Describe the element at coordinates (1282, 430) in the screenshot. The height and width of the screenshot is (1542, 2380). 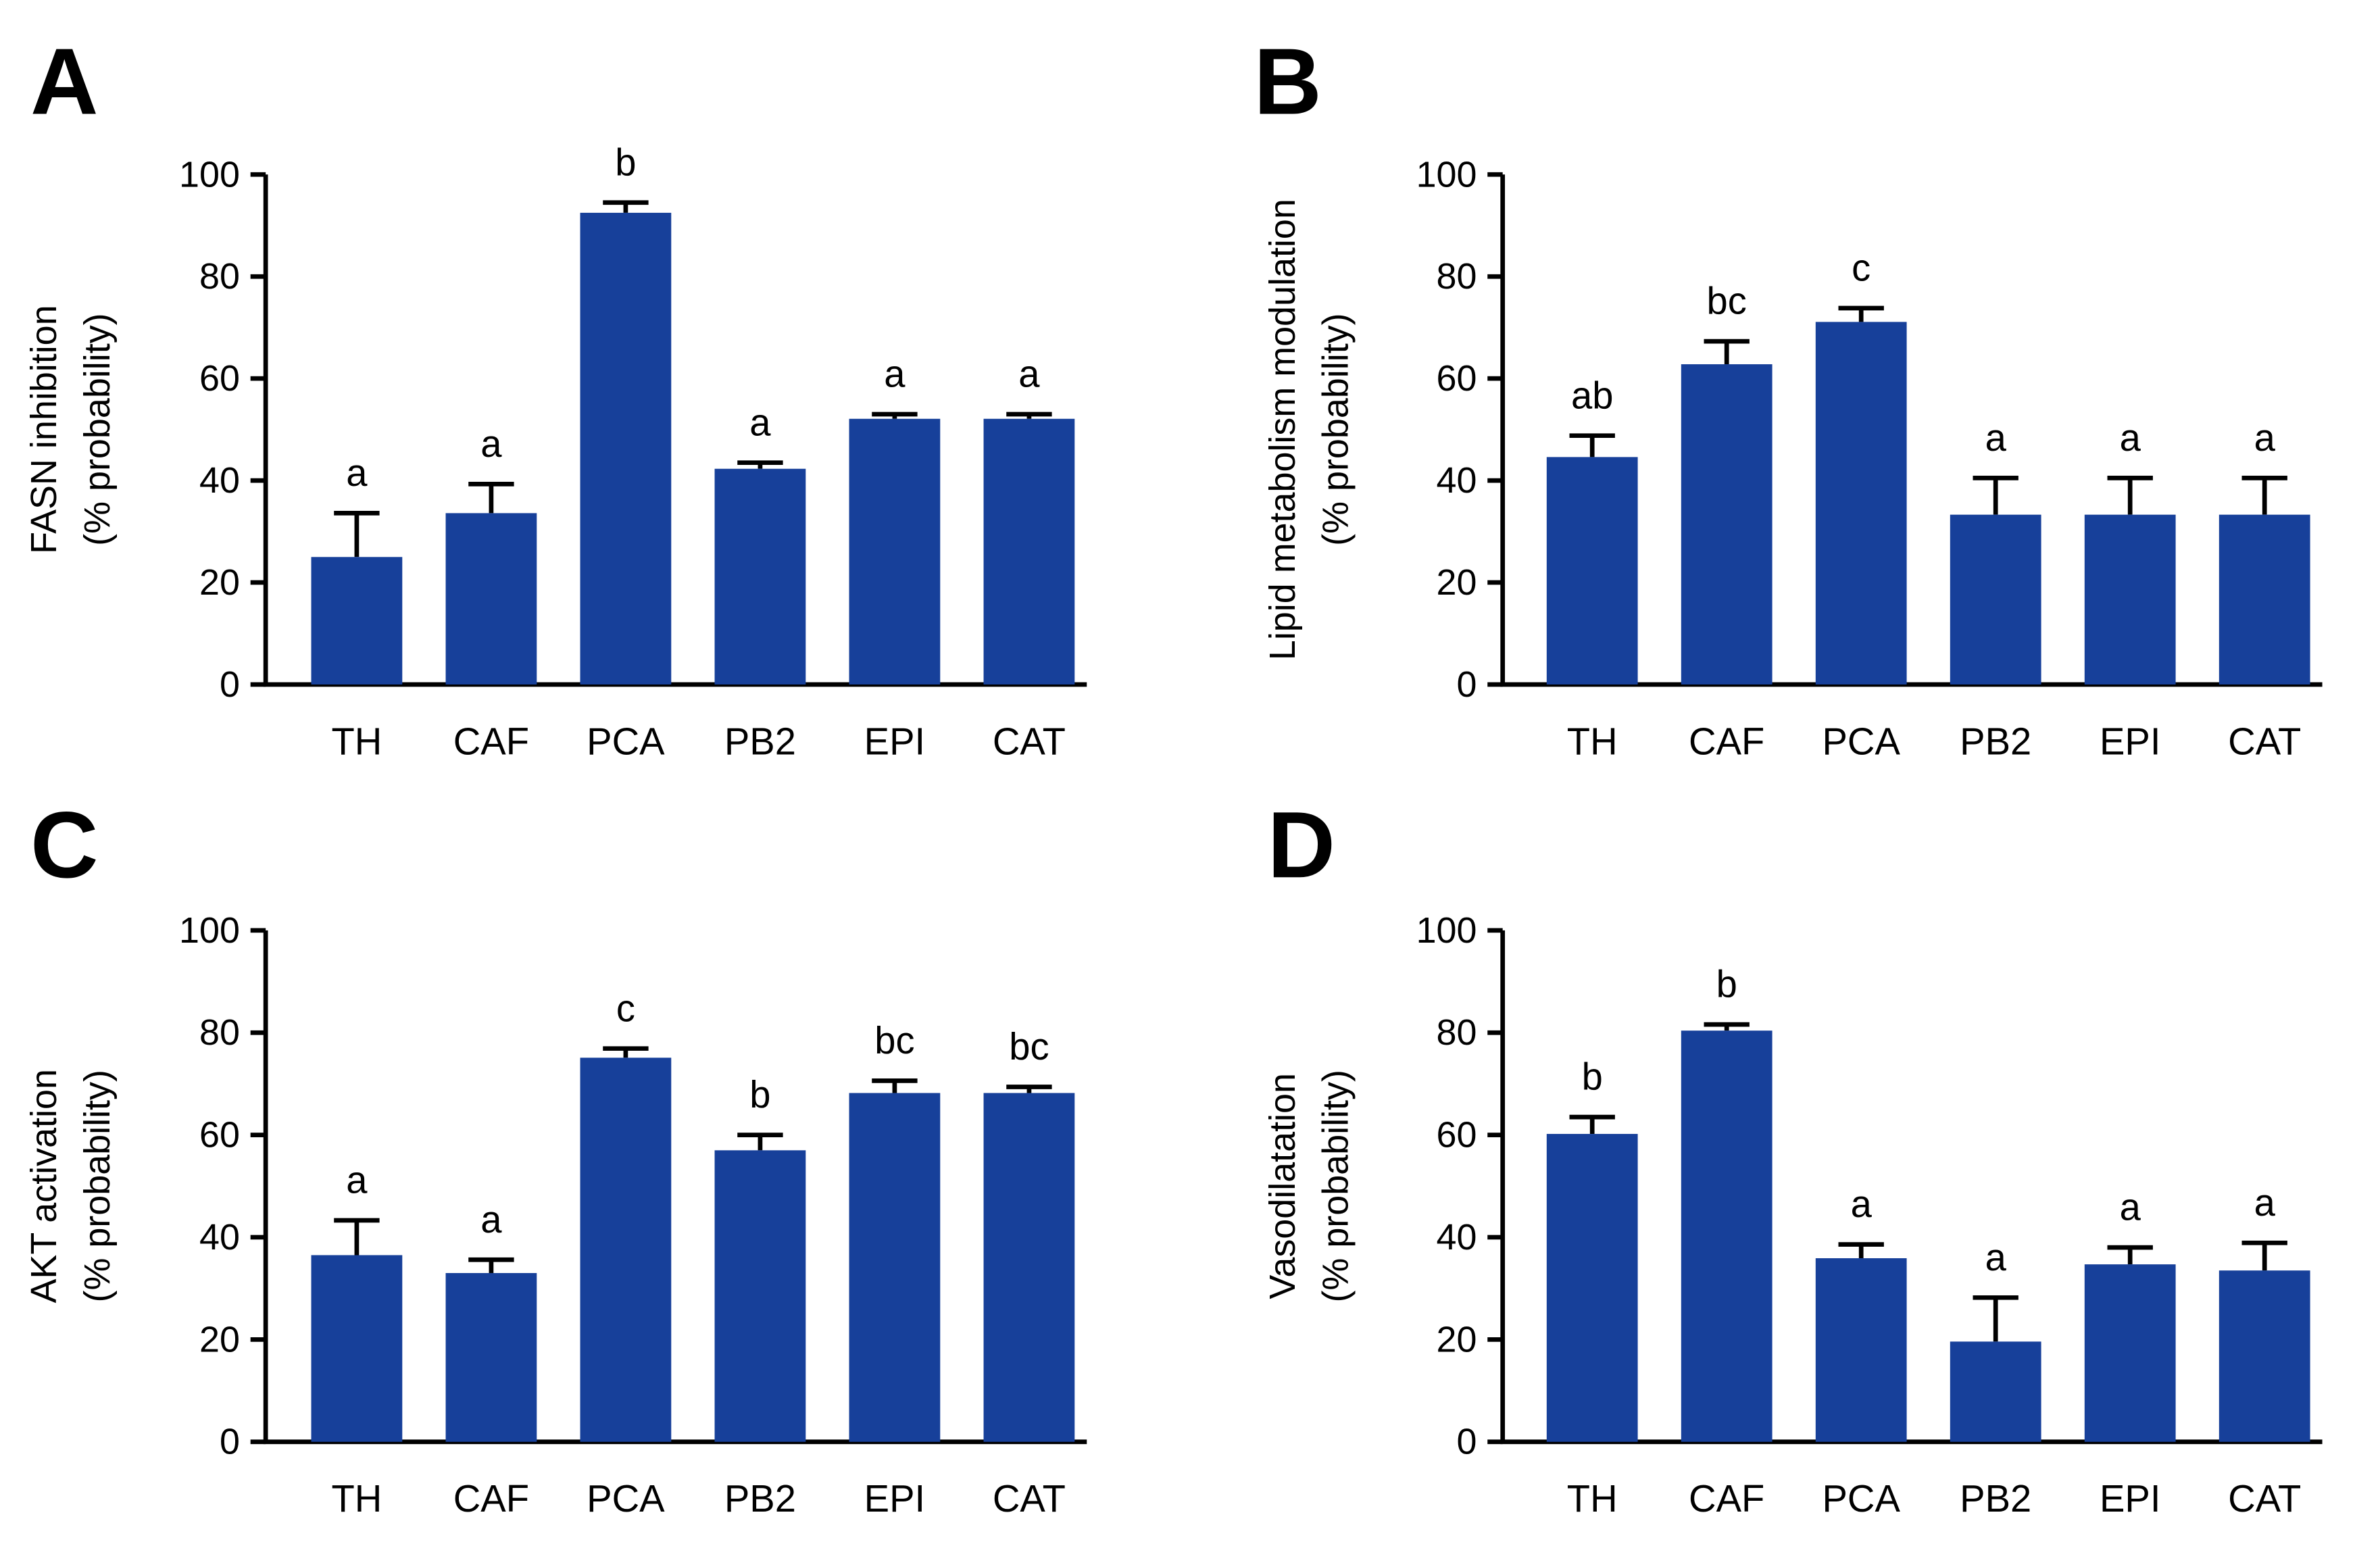
I see `y-axis-label: Lipid metabolism modulation` at that location.